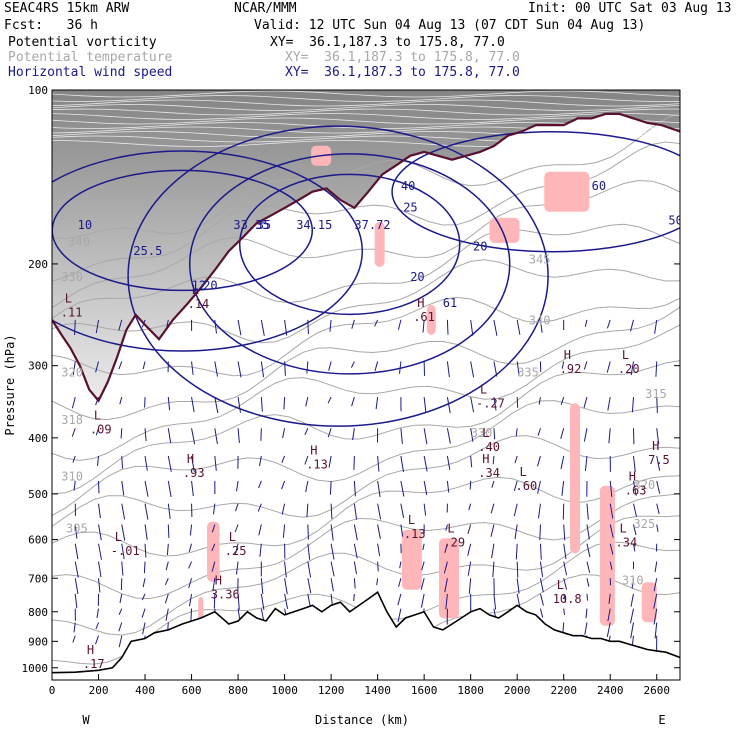  Describe the element at coordinates (349, 264) in the screenshot. I see `wind-speed-contour` at that location.